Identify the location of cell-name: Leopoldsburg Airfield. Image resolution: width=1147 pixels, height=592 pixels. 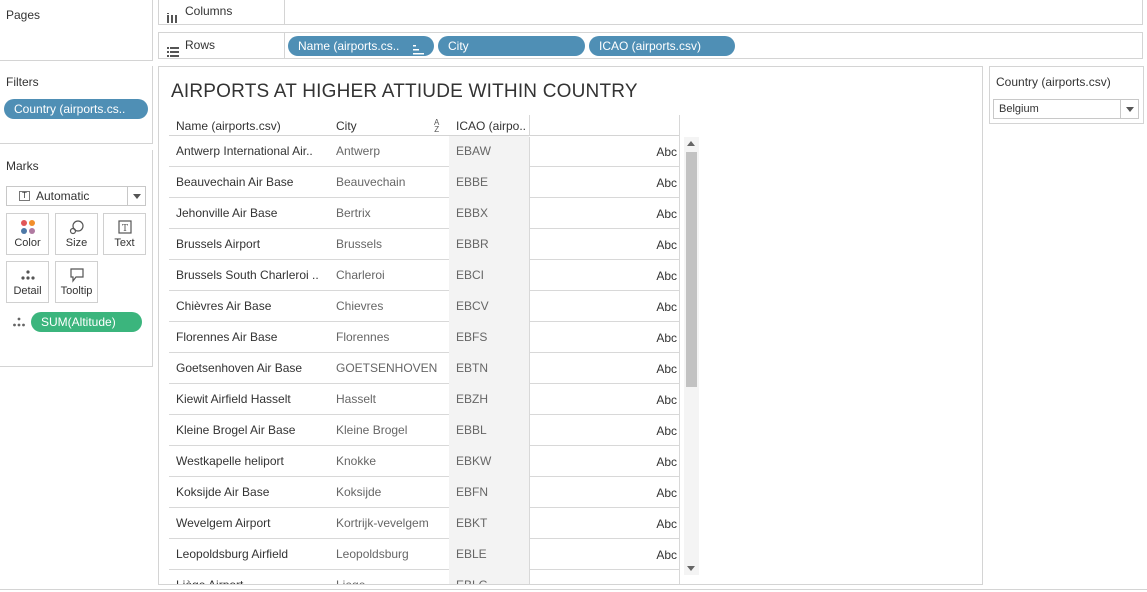
(232, 554).